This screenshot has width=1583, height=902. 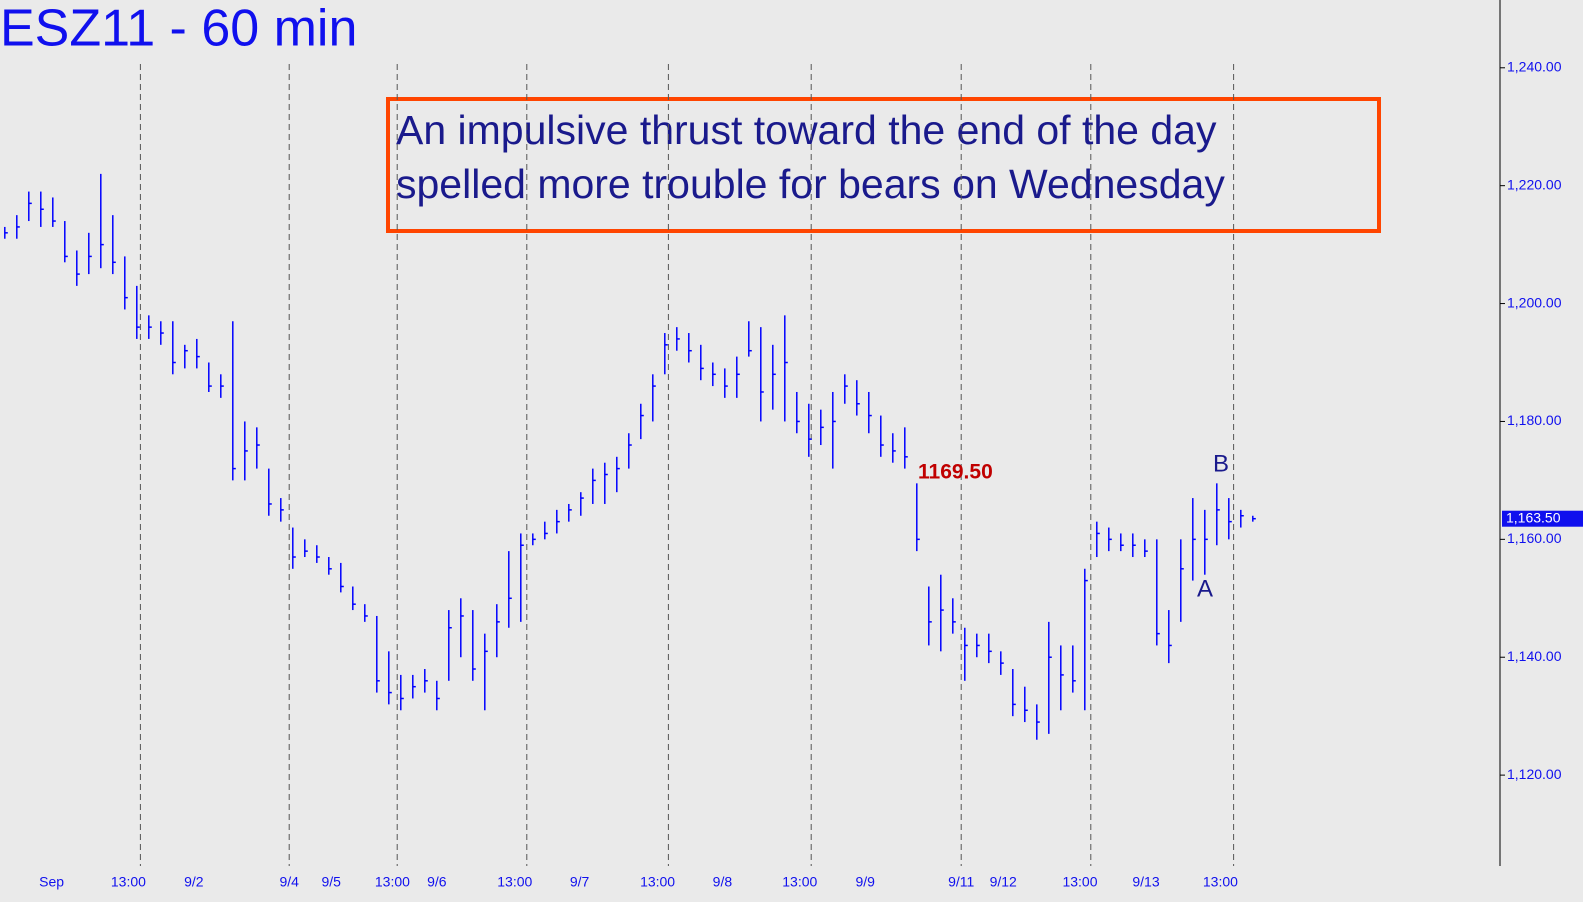 I want to click on x-tick-label: 9/2, so click(x=194, y=882).